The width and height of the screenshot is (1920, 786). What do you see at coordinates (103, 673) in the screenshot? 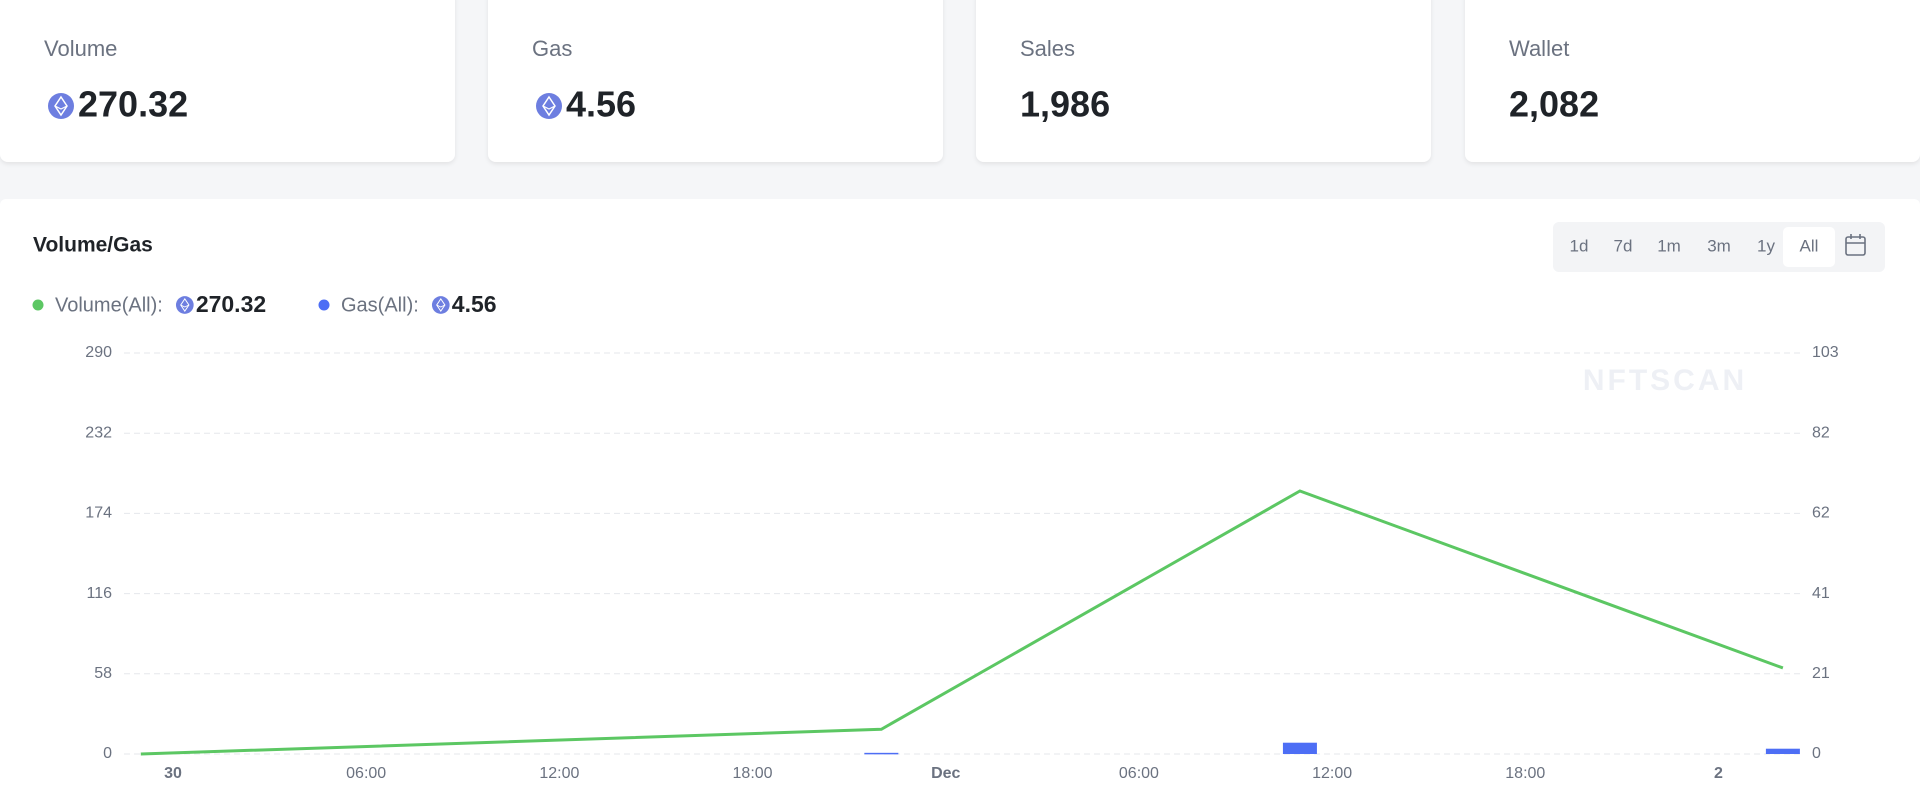
I see `y-tick-label: 58` at bounding box center [103, 673].